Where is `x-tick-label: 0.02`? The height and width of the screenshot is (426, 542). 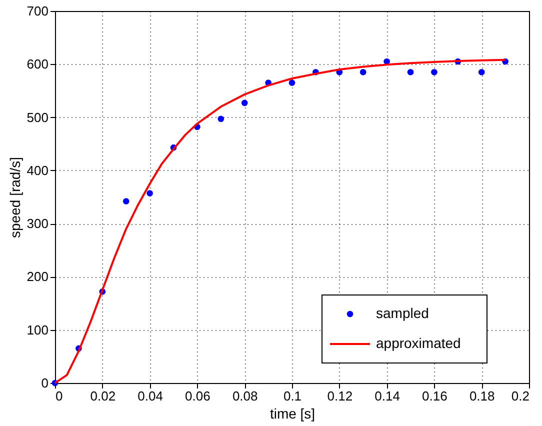
x-tick-label: 0.02 is located at coordinates (103, 396).